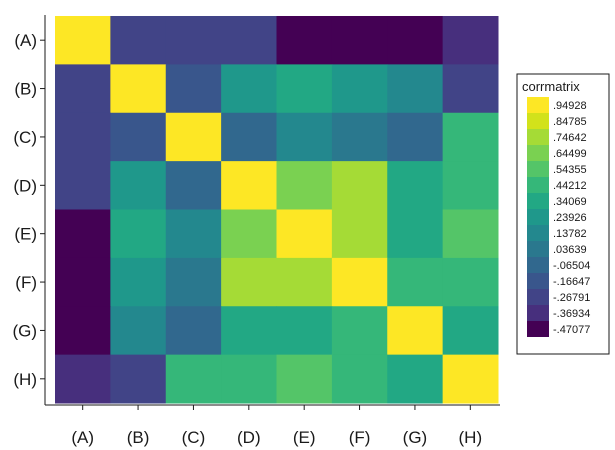  I want to click on y-tick-label: (H), so click(25, 379).